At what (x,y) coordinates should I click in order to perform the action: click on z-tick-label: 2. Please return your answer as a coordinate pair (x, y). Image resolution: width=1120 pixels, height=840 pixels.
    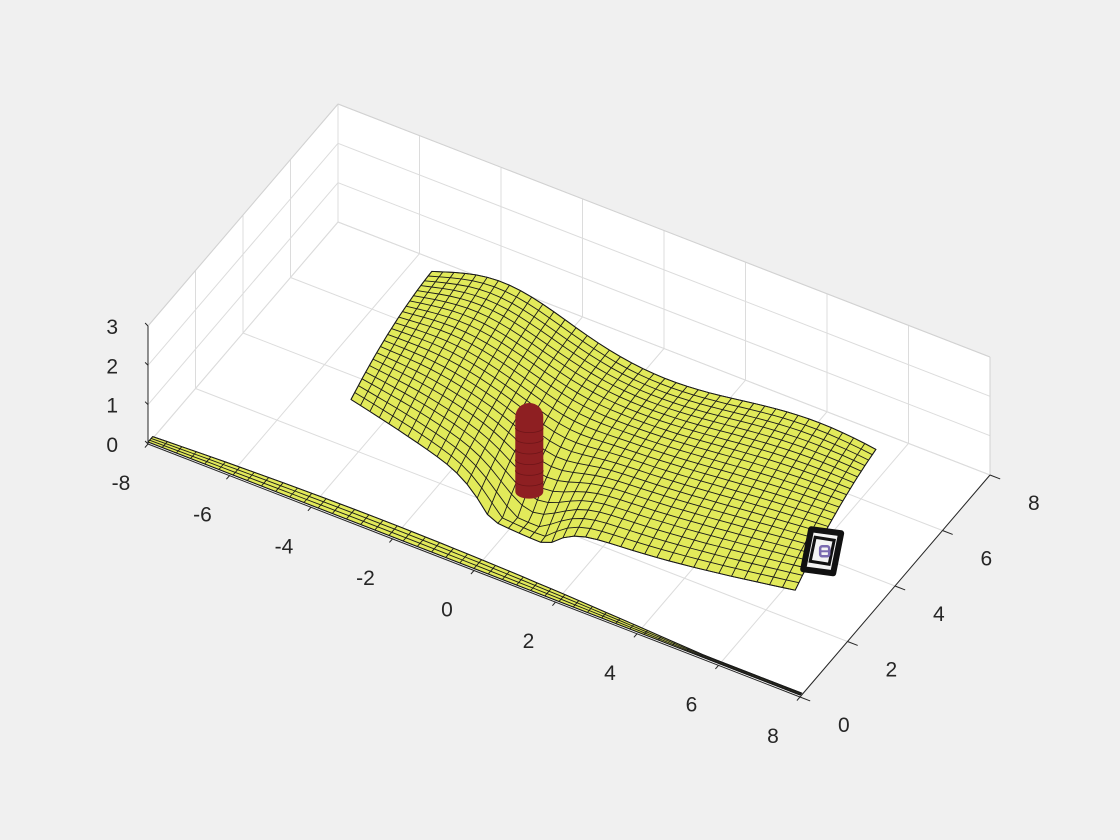
    Looking at the image, I should click on (112, 366).